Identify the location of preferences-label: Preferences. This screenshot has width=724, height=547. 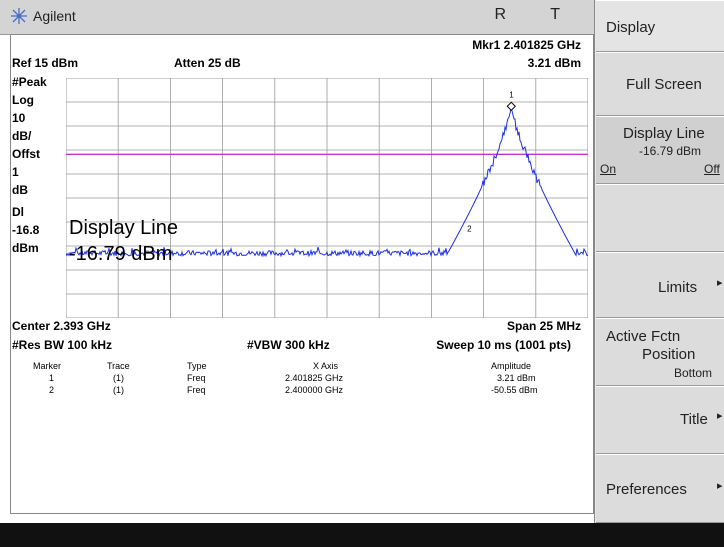
(646, 489).